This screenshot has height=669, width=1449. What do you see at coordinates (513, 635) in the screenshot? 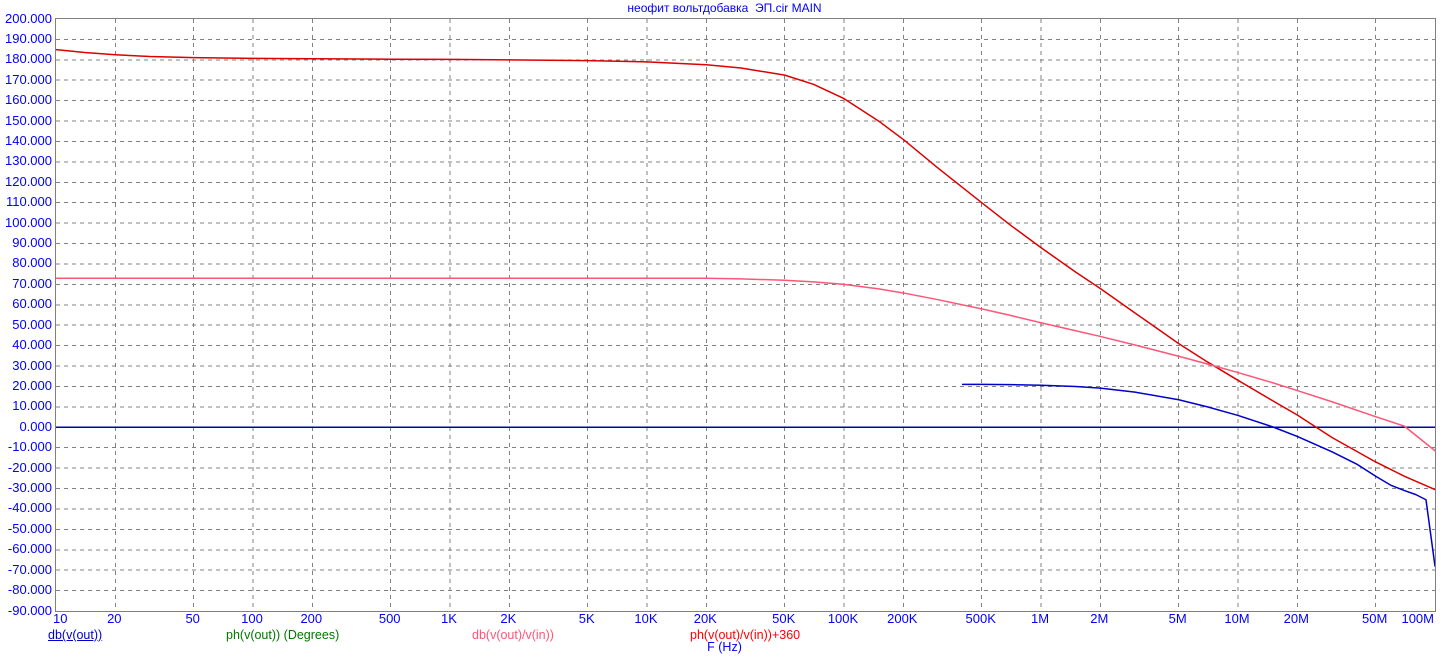
I see `legend-item-db-ratio: db(v(out)/v(in))` at bounding box center [513, 635].